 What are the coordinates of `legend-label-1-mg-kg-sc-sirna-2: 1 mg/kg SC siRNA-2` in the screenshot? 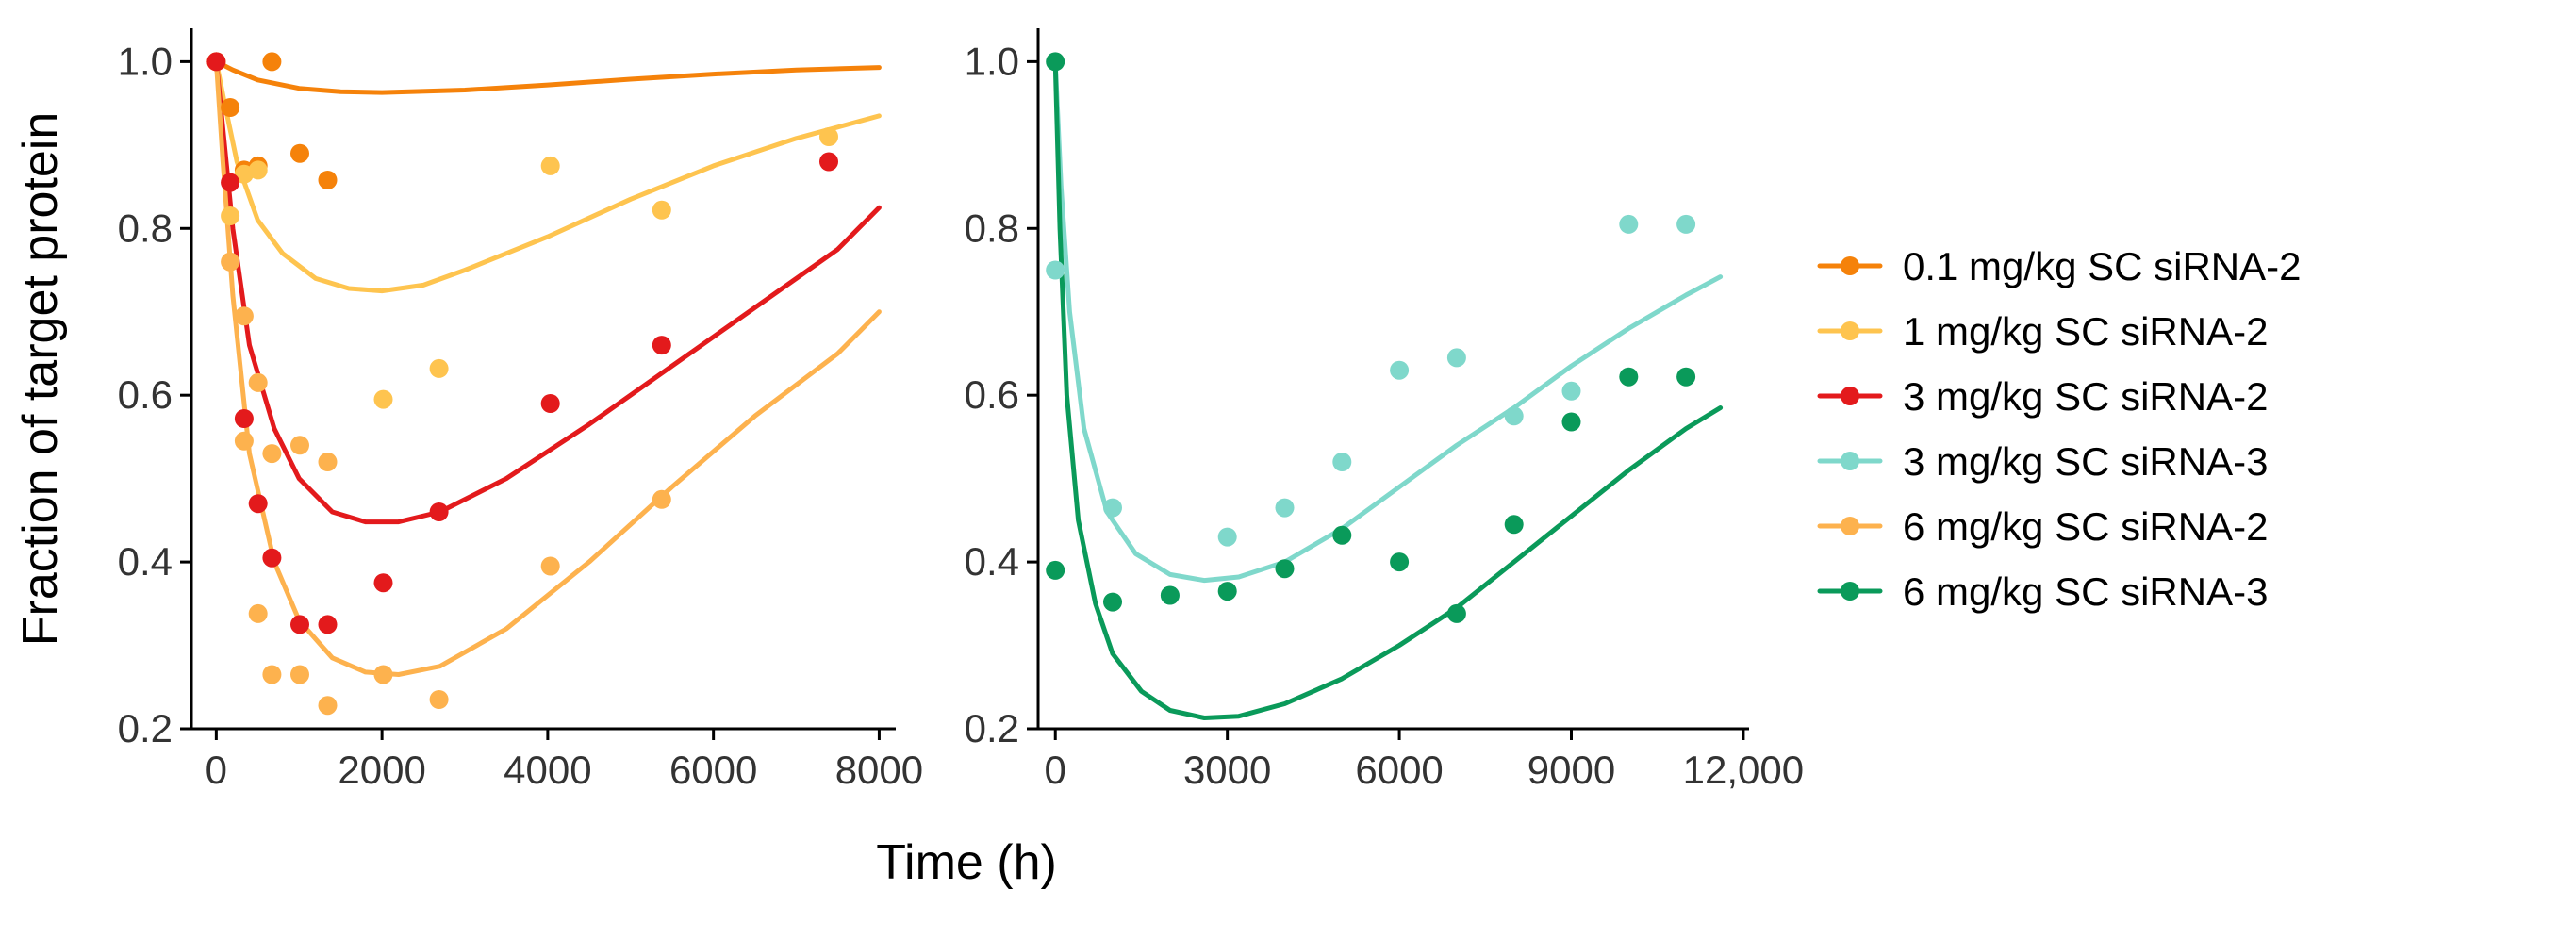 It's located at (2085, 331).